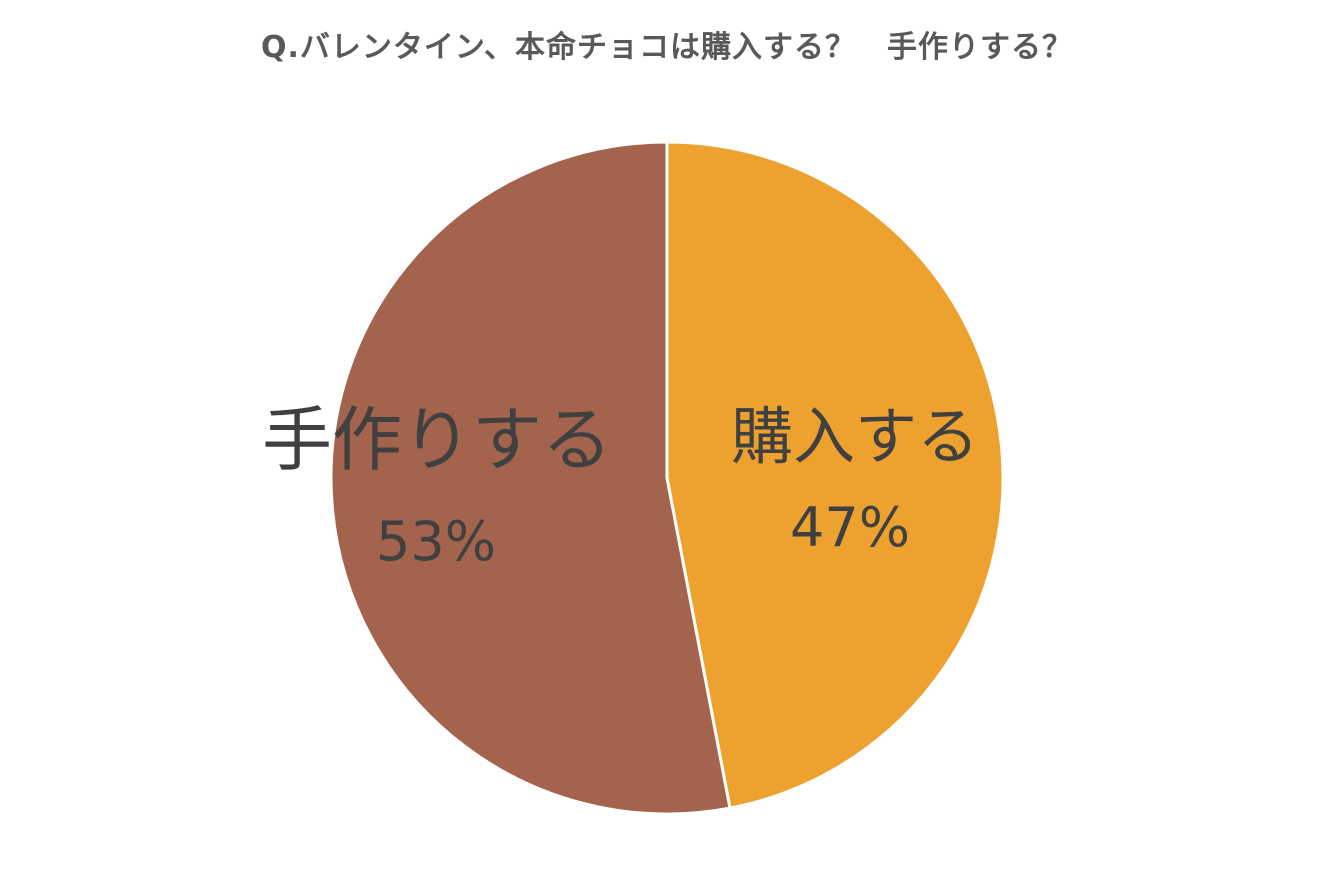 The width and height of the screenshot is (1334, 889). What do you see at coordinates (437, 440) in the screenshot?
I see `slice-label-2: 手作りする` at bounding box center [437, 440].